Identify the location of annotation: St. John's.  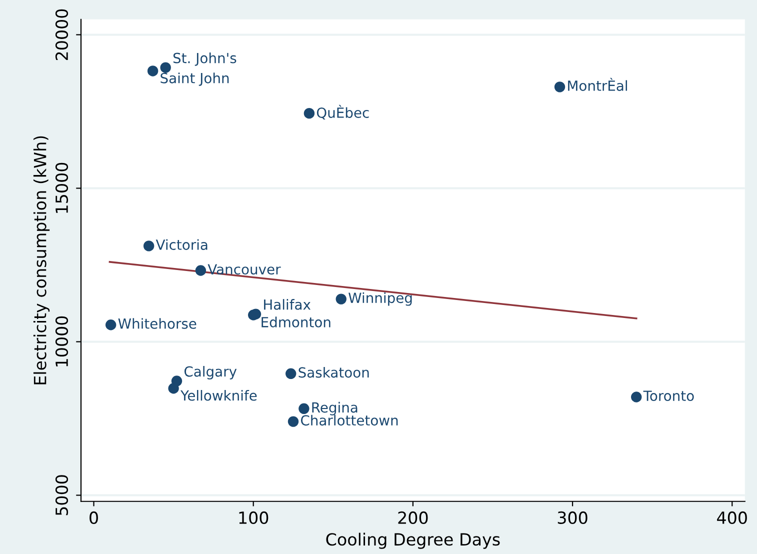
(204, 59).